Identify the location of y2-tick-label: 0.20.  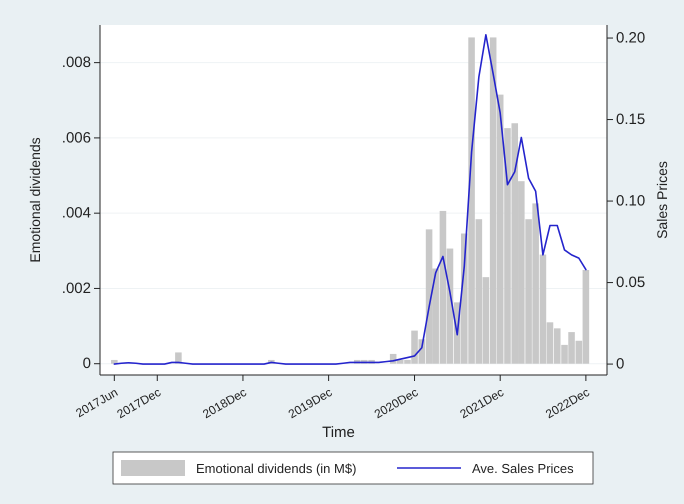
(631, 38).